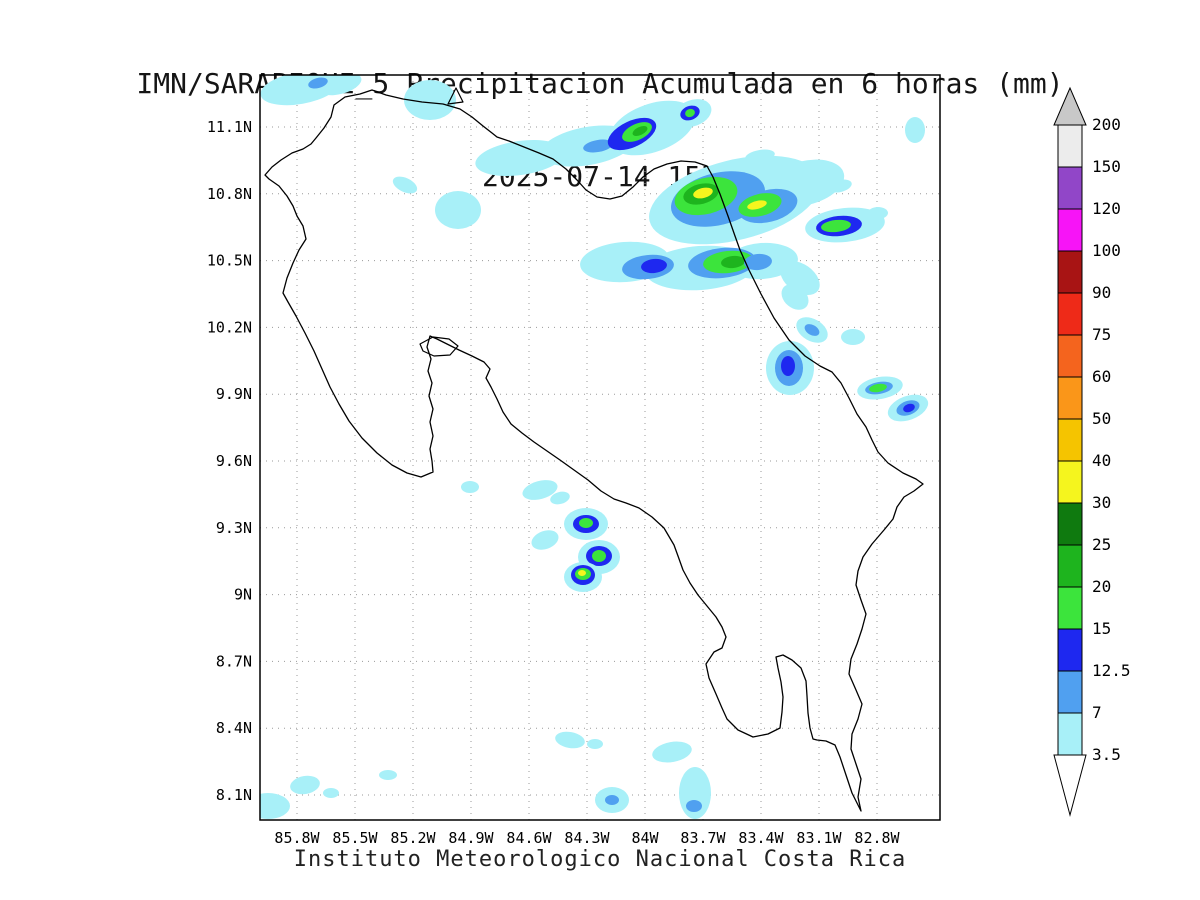 This screenshot has height=900, width=1200. Describe the element at coordinates (471, 838) in the screenshot. I see `lon-tick-label: 84.9W` at that location.